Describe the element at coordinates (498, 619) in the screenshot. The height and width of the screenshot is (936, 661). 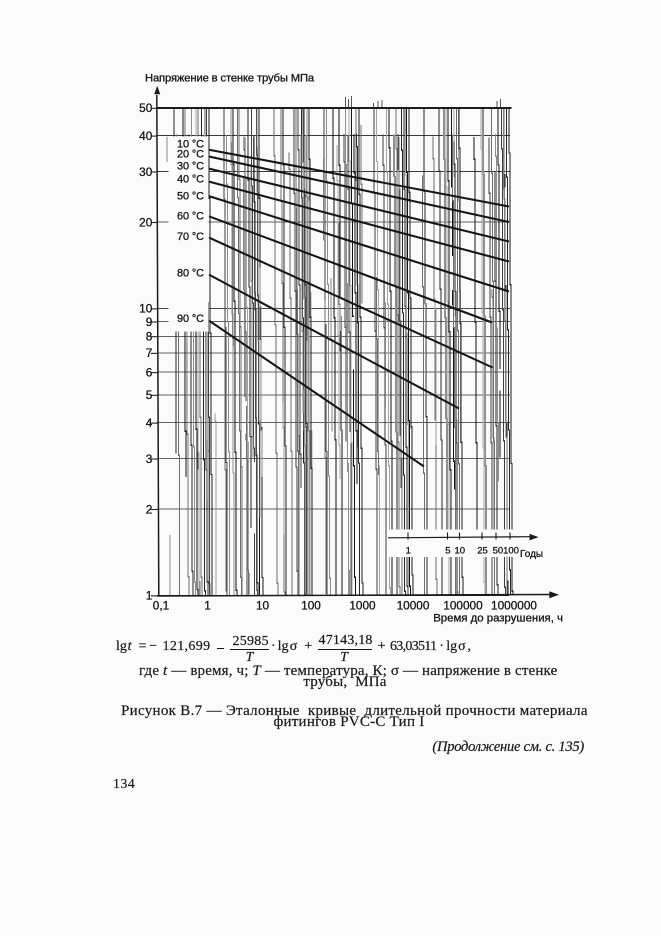
I see `svg-text: Время до разрушения, ч` at that location.